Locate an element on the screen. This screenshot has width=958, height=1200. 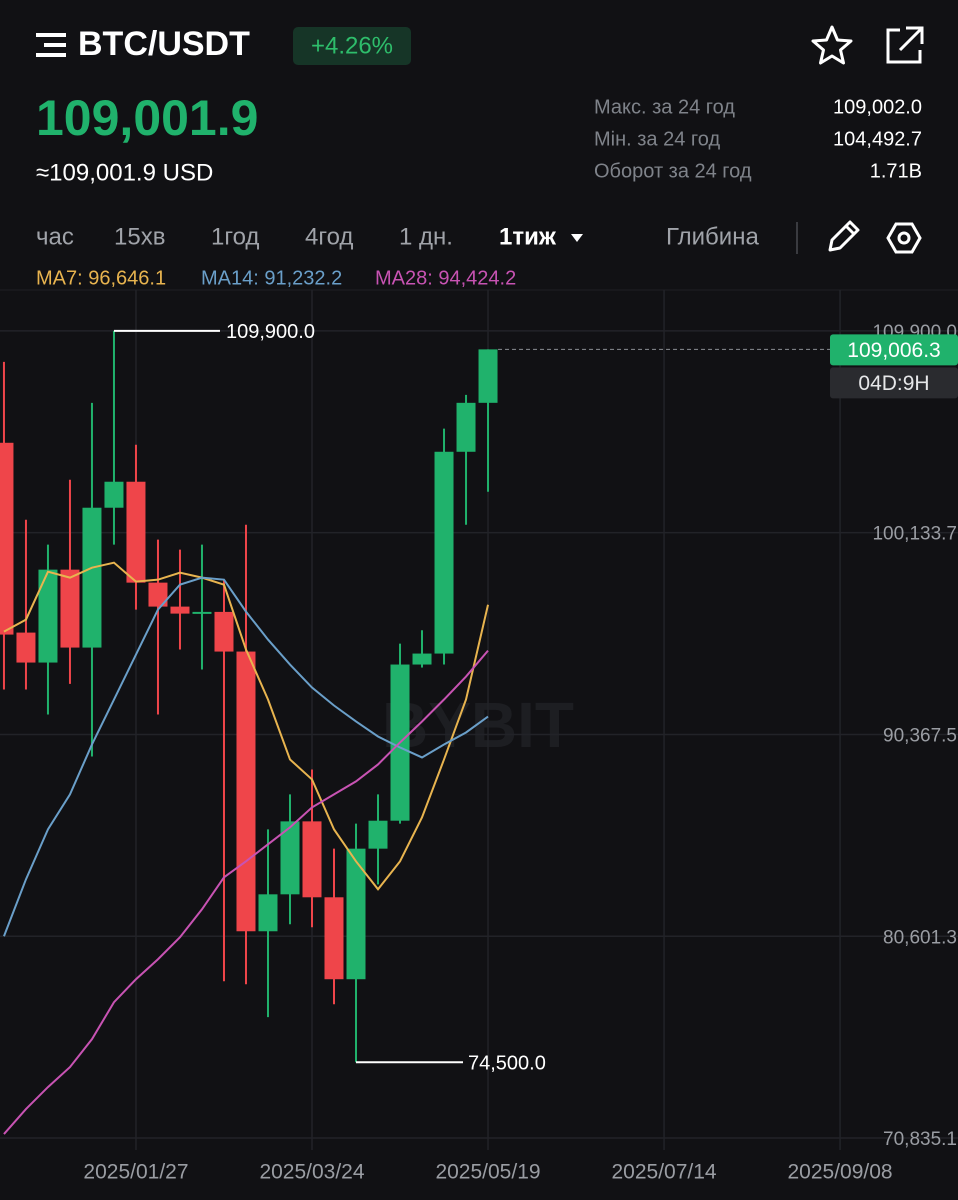
y-tick-label: 90,367.5 is located at coordinates (920, 735).